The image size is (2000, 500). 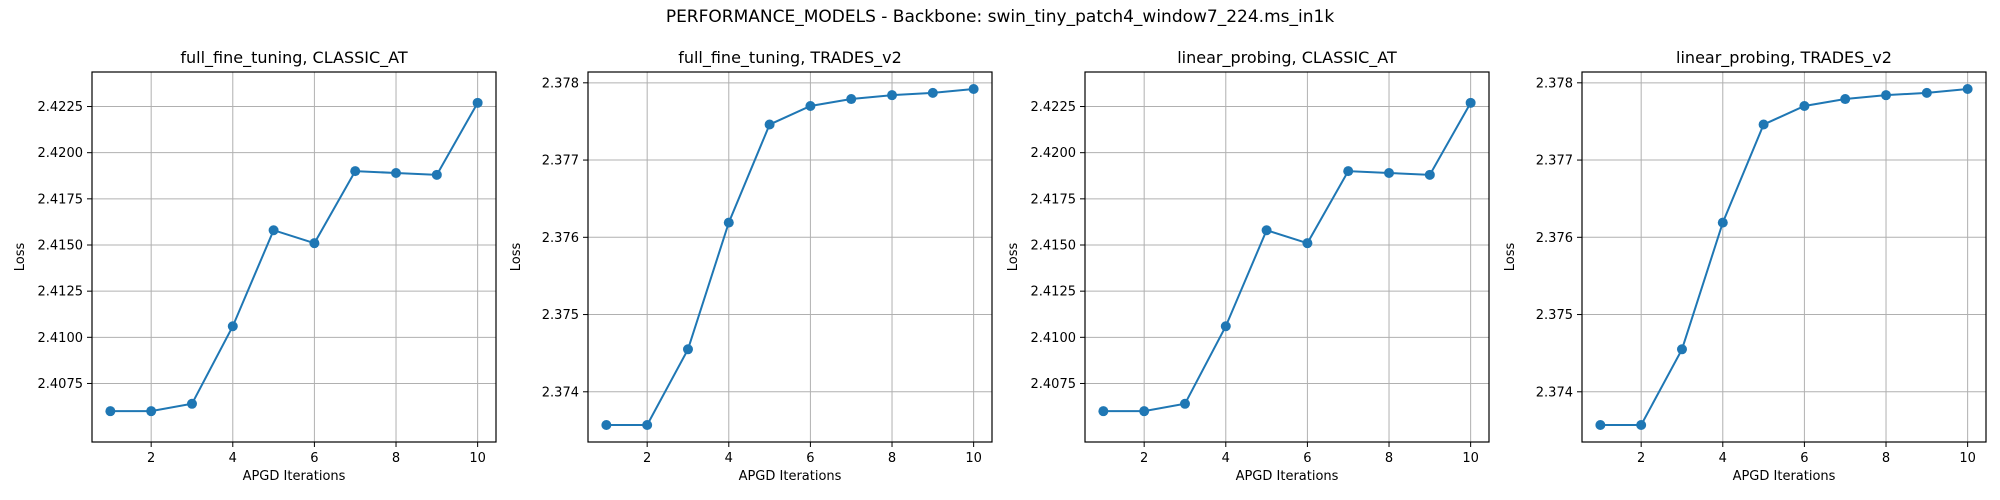 I want to click on y-tick-label: 2.4075, so click(x=61, y=384).